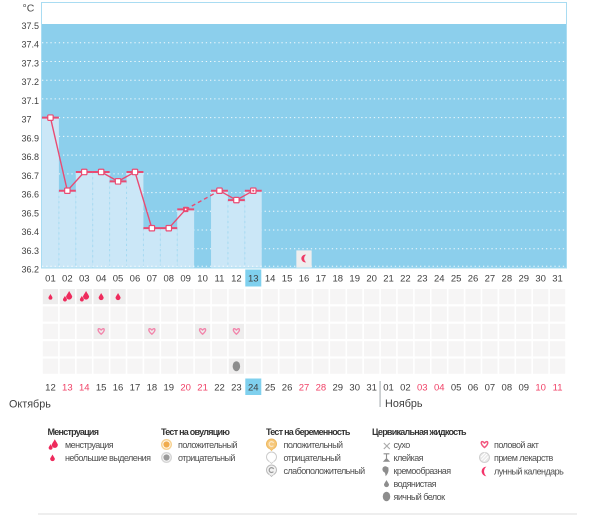 The image size is (600, 527). What do you see at coordinates (29, 9) in the screenshot?
I see `svg-text: °C` at bounding box center [29, 9].